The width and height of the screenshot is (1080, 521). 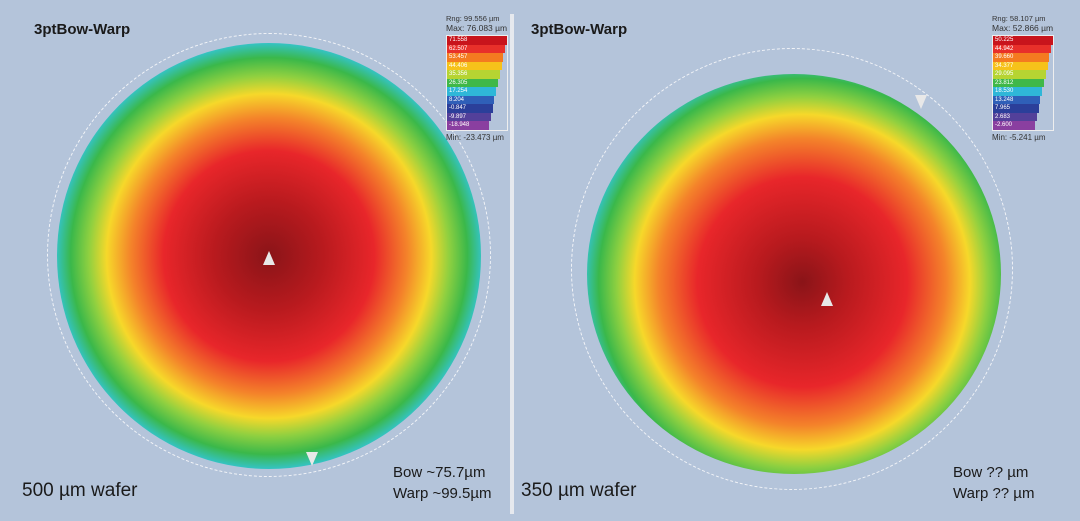 I want to click on wafer-label: 500 µm wafer, so click(x=80, y=490).